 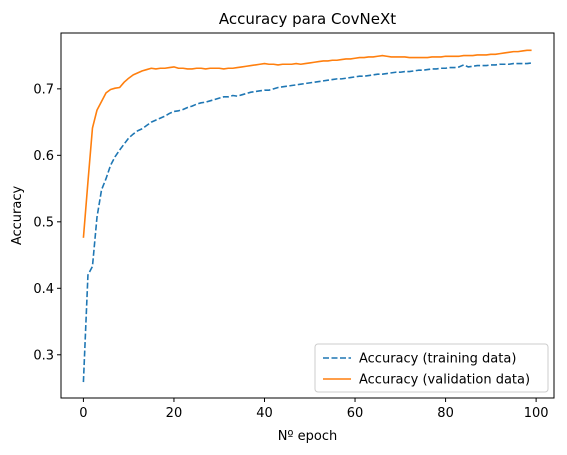 I want to click on x-tick-label: 40, so click(x=264, y=413).